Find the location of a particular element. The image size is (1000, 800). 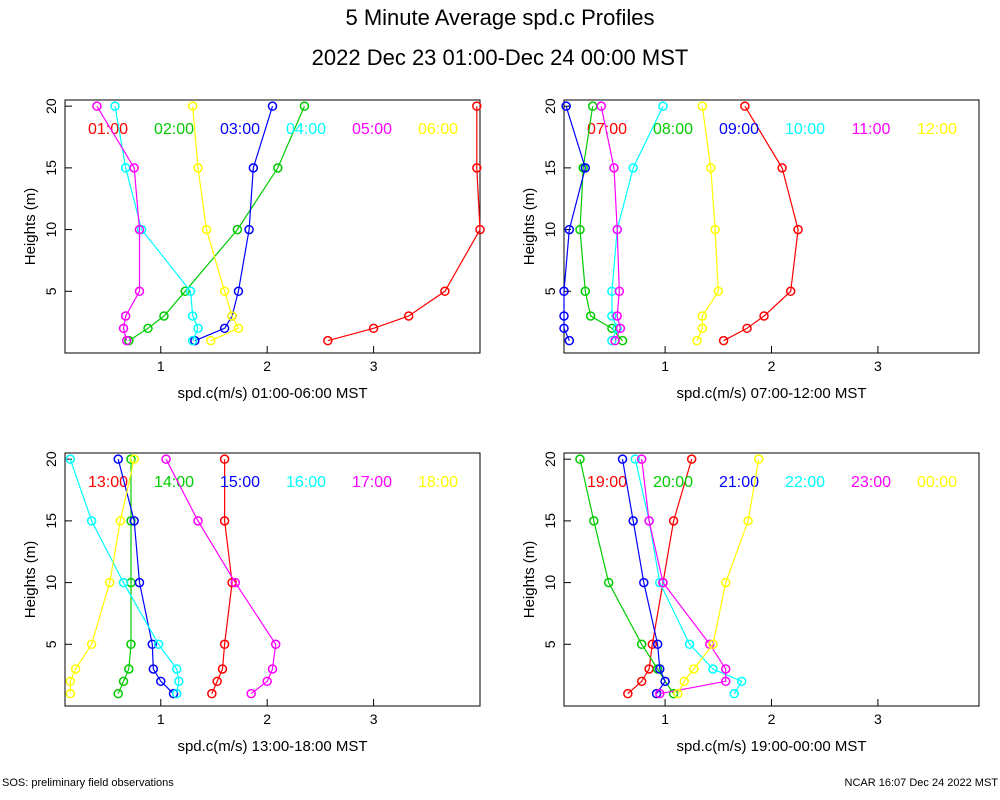

footer-credit: NCAR 16:07 Dec 24 2022 MST is located at coordinates (921, 783).